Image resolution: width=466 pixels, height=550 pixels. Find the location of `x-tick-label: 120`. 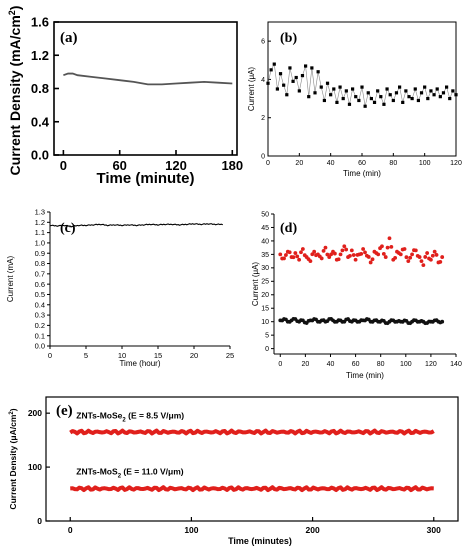

x-tick-label: 120 is located at coordinates (176, 165).